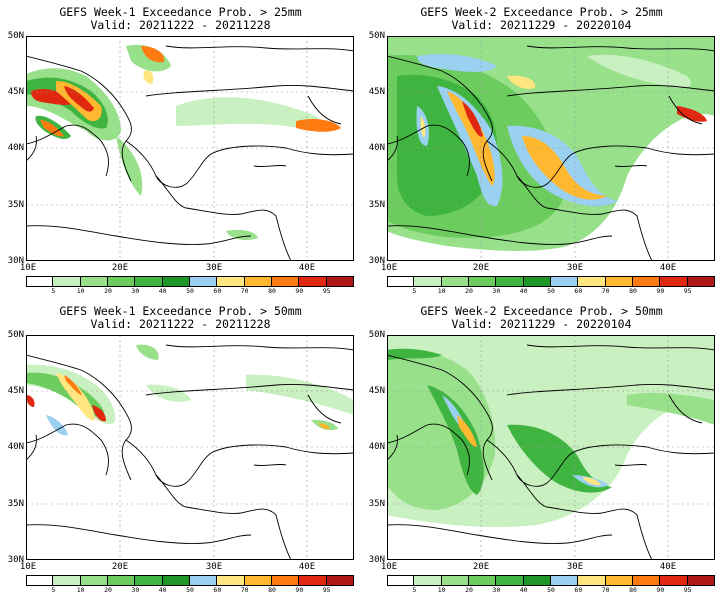 This screenshot has height=598, width=722. I want to click on panel-title-line2: Valid: 20211229 - 20220104, so click(541, 324).